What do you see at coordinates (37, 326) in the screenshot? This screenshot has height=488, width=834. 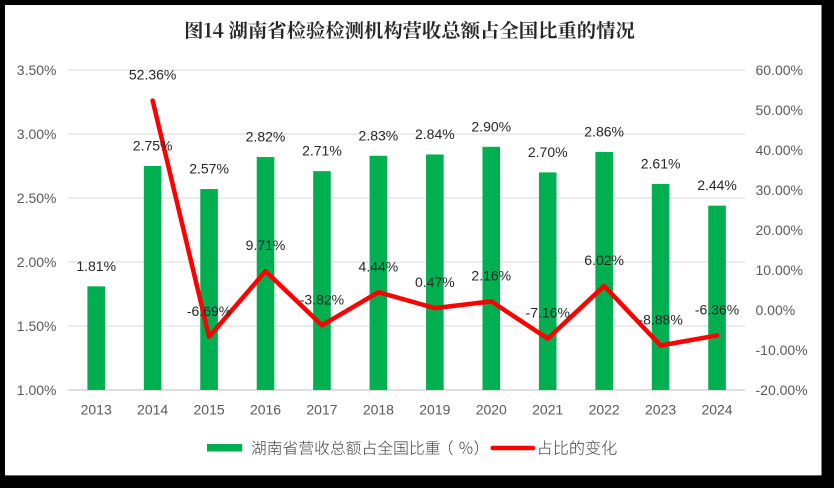 I see `svg-text: 1.50%` at bounding box center [37, 326].